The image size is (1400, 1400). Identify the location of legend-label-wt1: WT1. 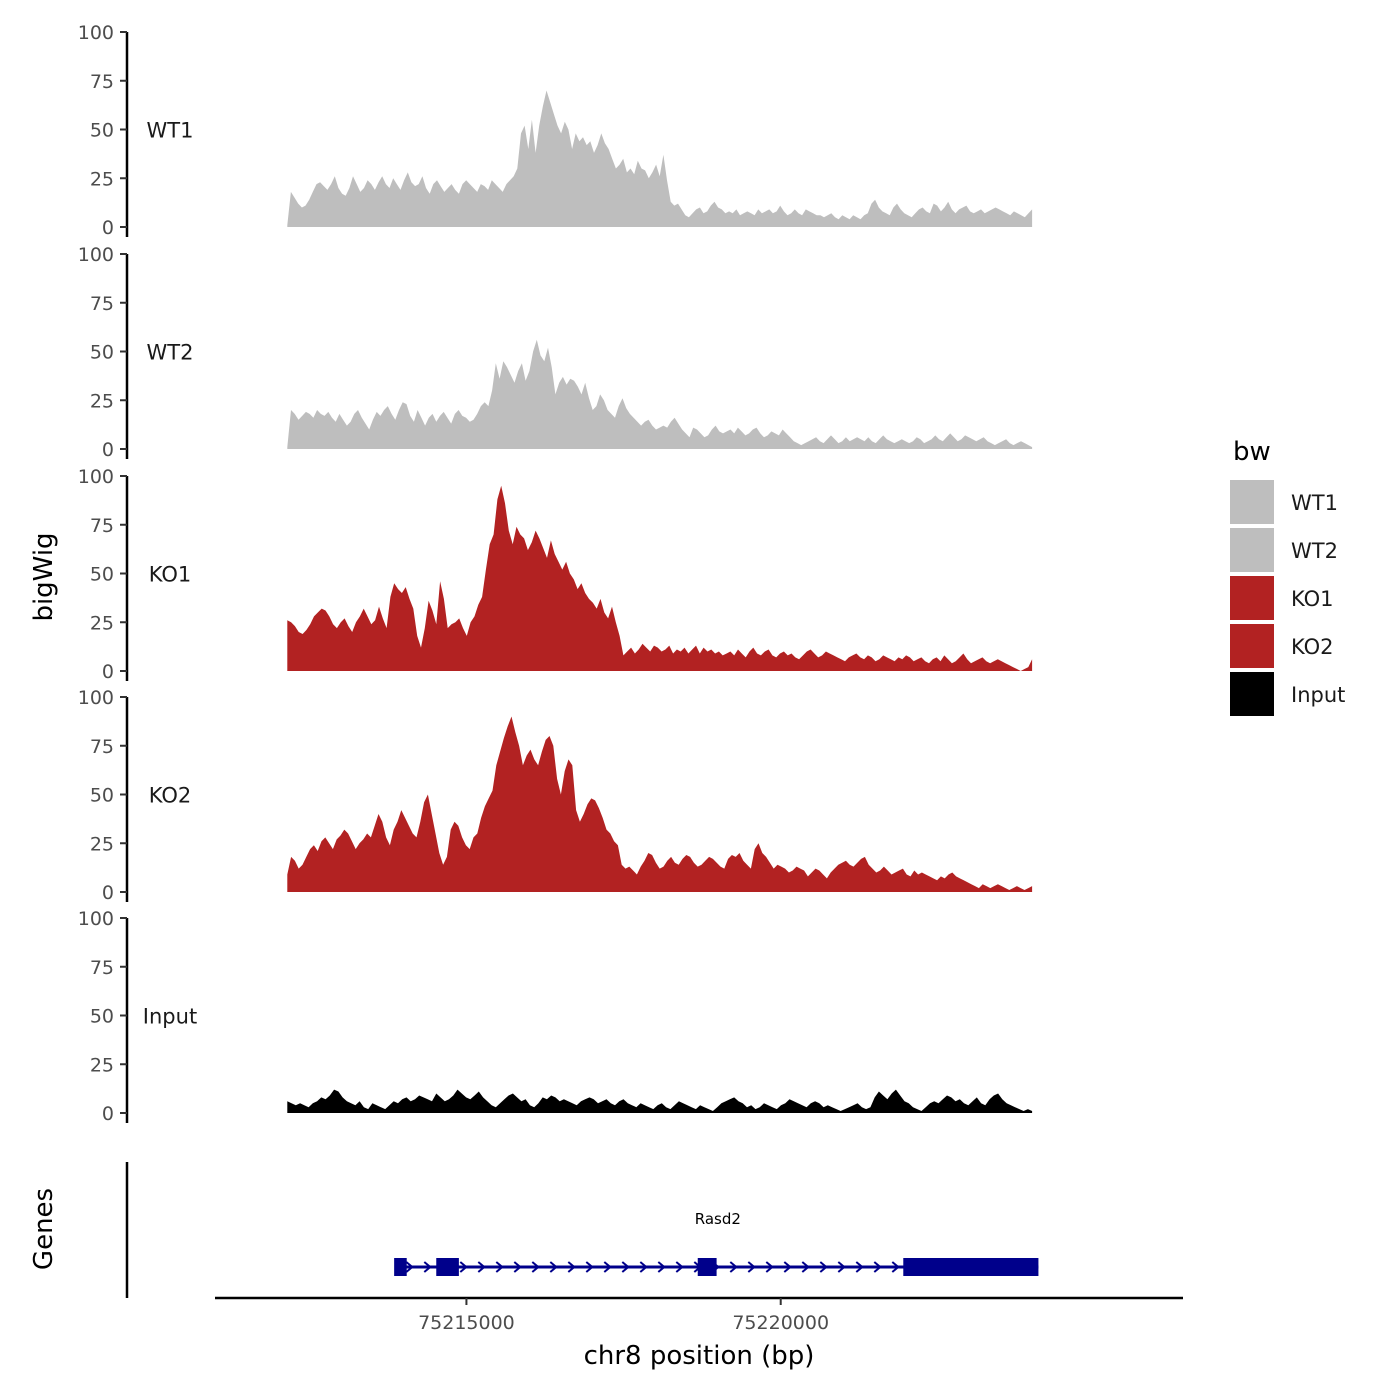
(1314, 503).